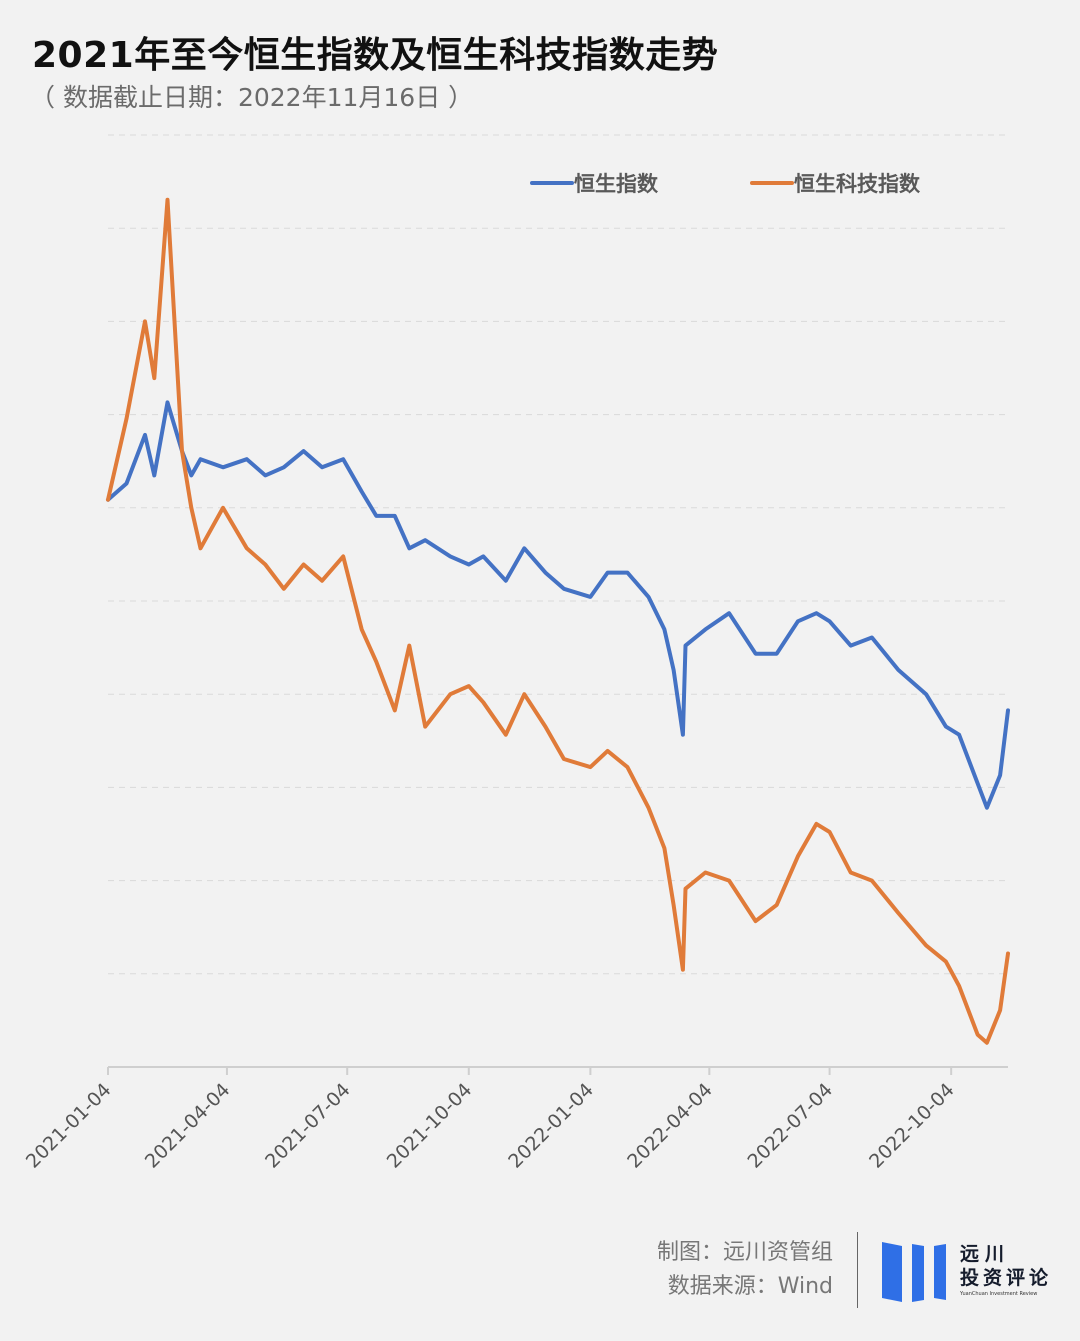 This screenshot has width=1080, height=1341. Describe the element at coordinates (188, 1126) in the screenshot. I see `x-tick-label: 2021-04-04` at that location.